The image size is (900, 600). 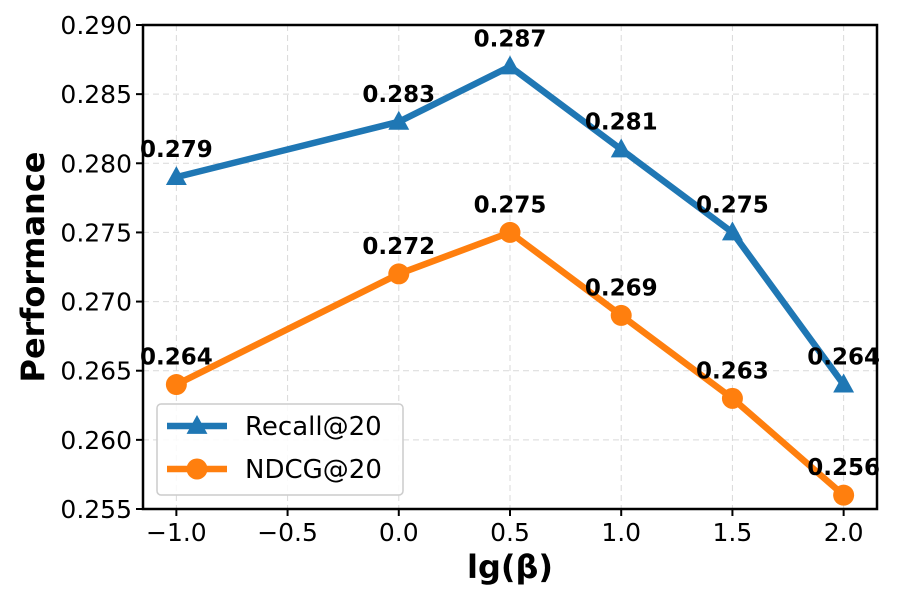 What do you see at coordinates (96, 371) in the screenshot?
I see `y-tick-label: 0.265` at bounding box center [96, 371].